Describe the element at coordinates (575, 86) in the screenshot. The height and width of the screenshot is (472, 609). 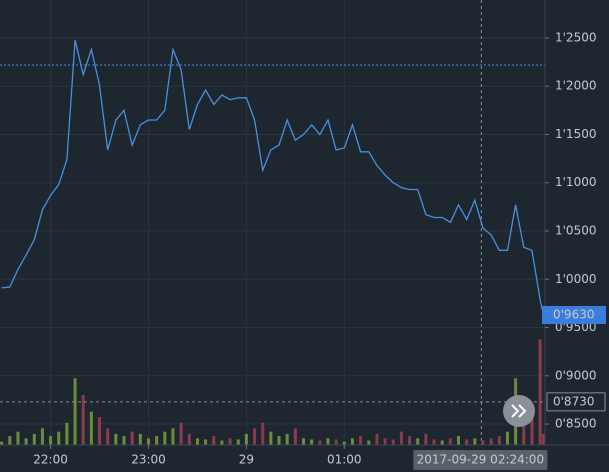
I see `y-tick-label: 1'2000` at that location.